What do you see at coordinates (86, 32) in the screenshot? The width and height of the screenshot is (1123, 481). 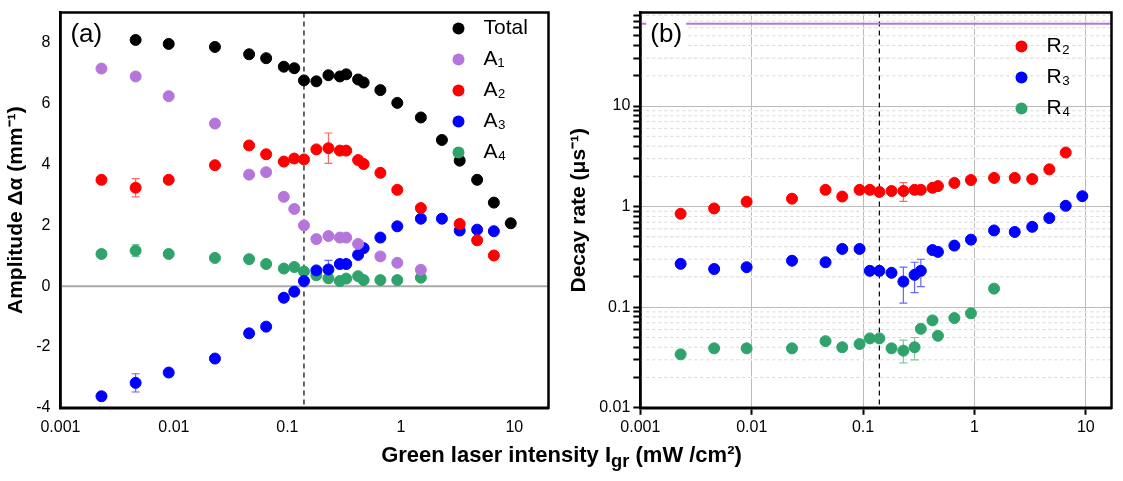 I see `annotation: (a)` at bounding box center [86, 32].